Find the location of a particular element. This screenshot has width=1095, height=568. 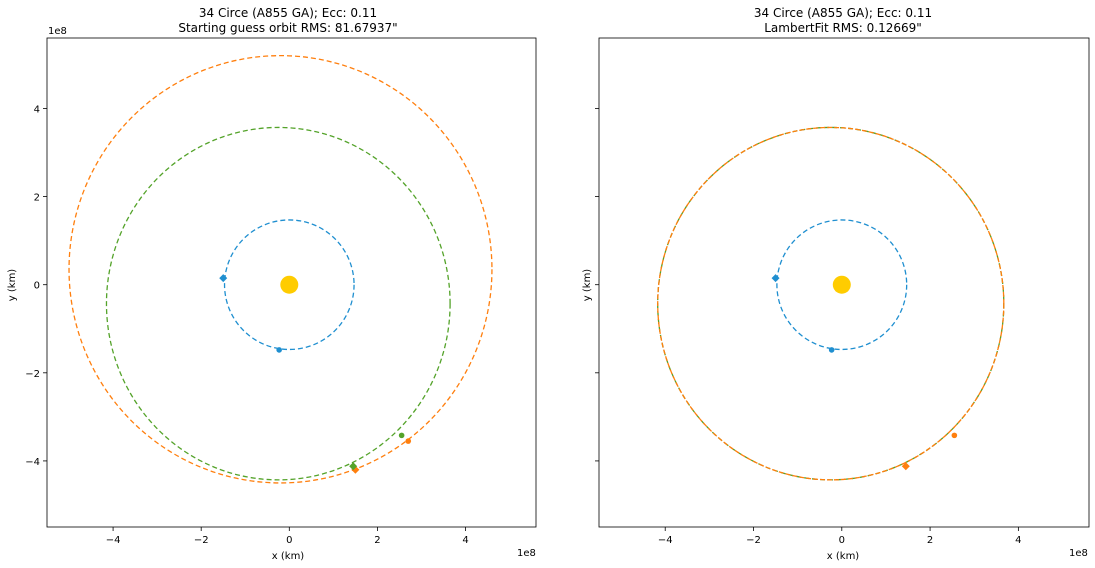

y-tick-label: 2 is located at coordinates (37, 198).